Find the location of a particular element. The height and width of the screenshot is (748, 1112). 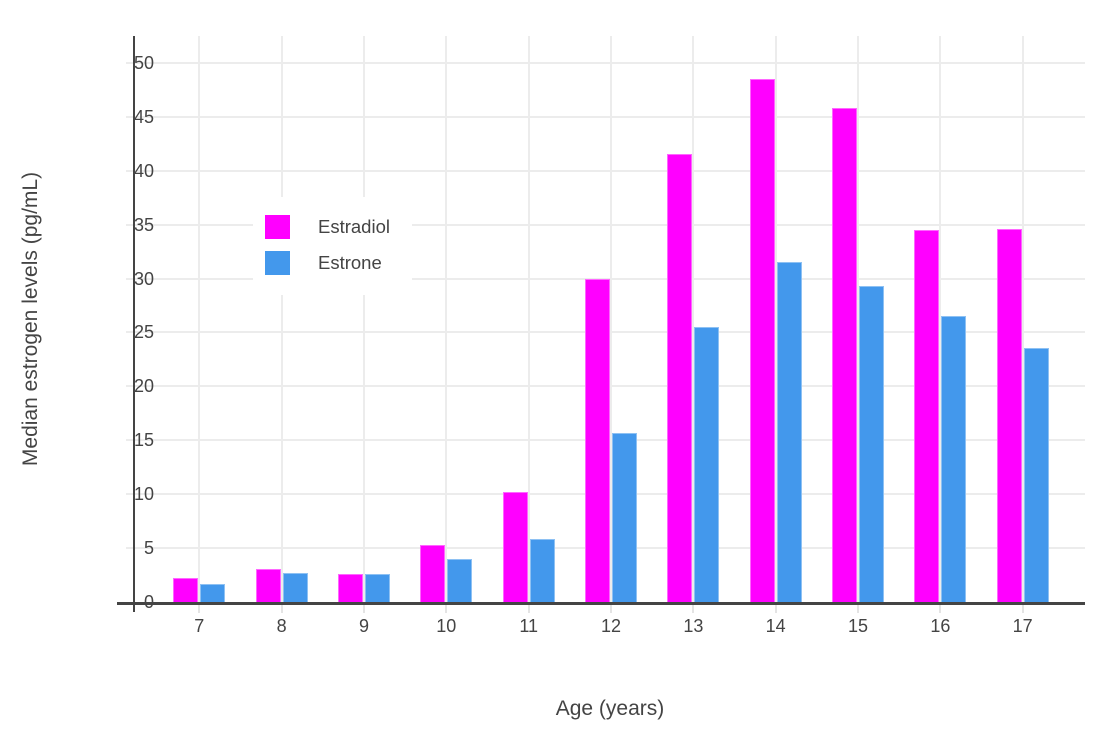

legend: Estradiol Estrone is located at coordinates (332, 246).